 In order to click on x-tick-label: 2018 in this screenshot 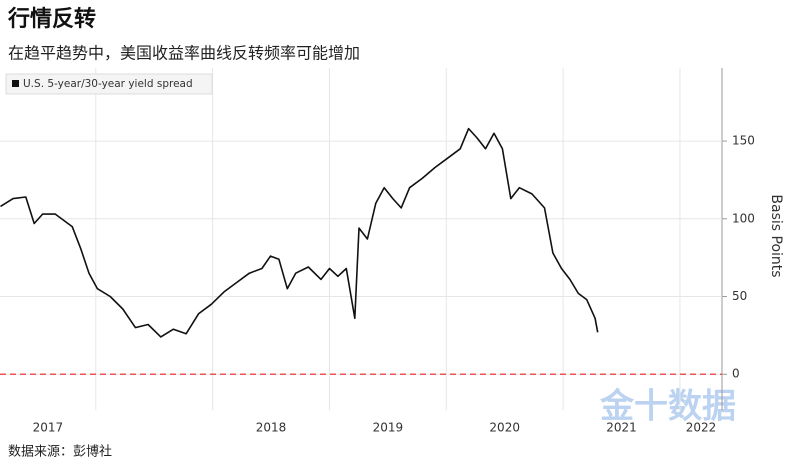, I will do `click(271, 428)`.